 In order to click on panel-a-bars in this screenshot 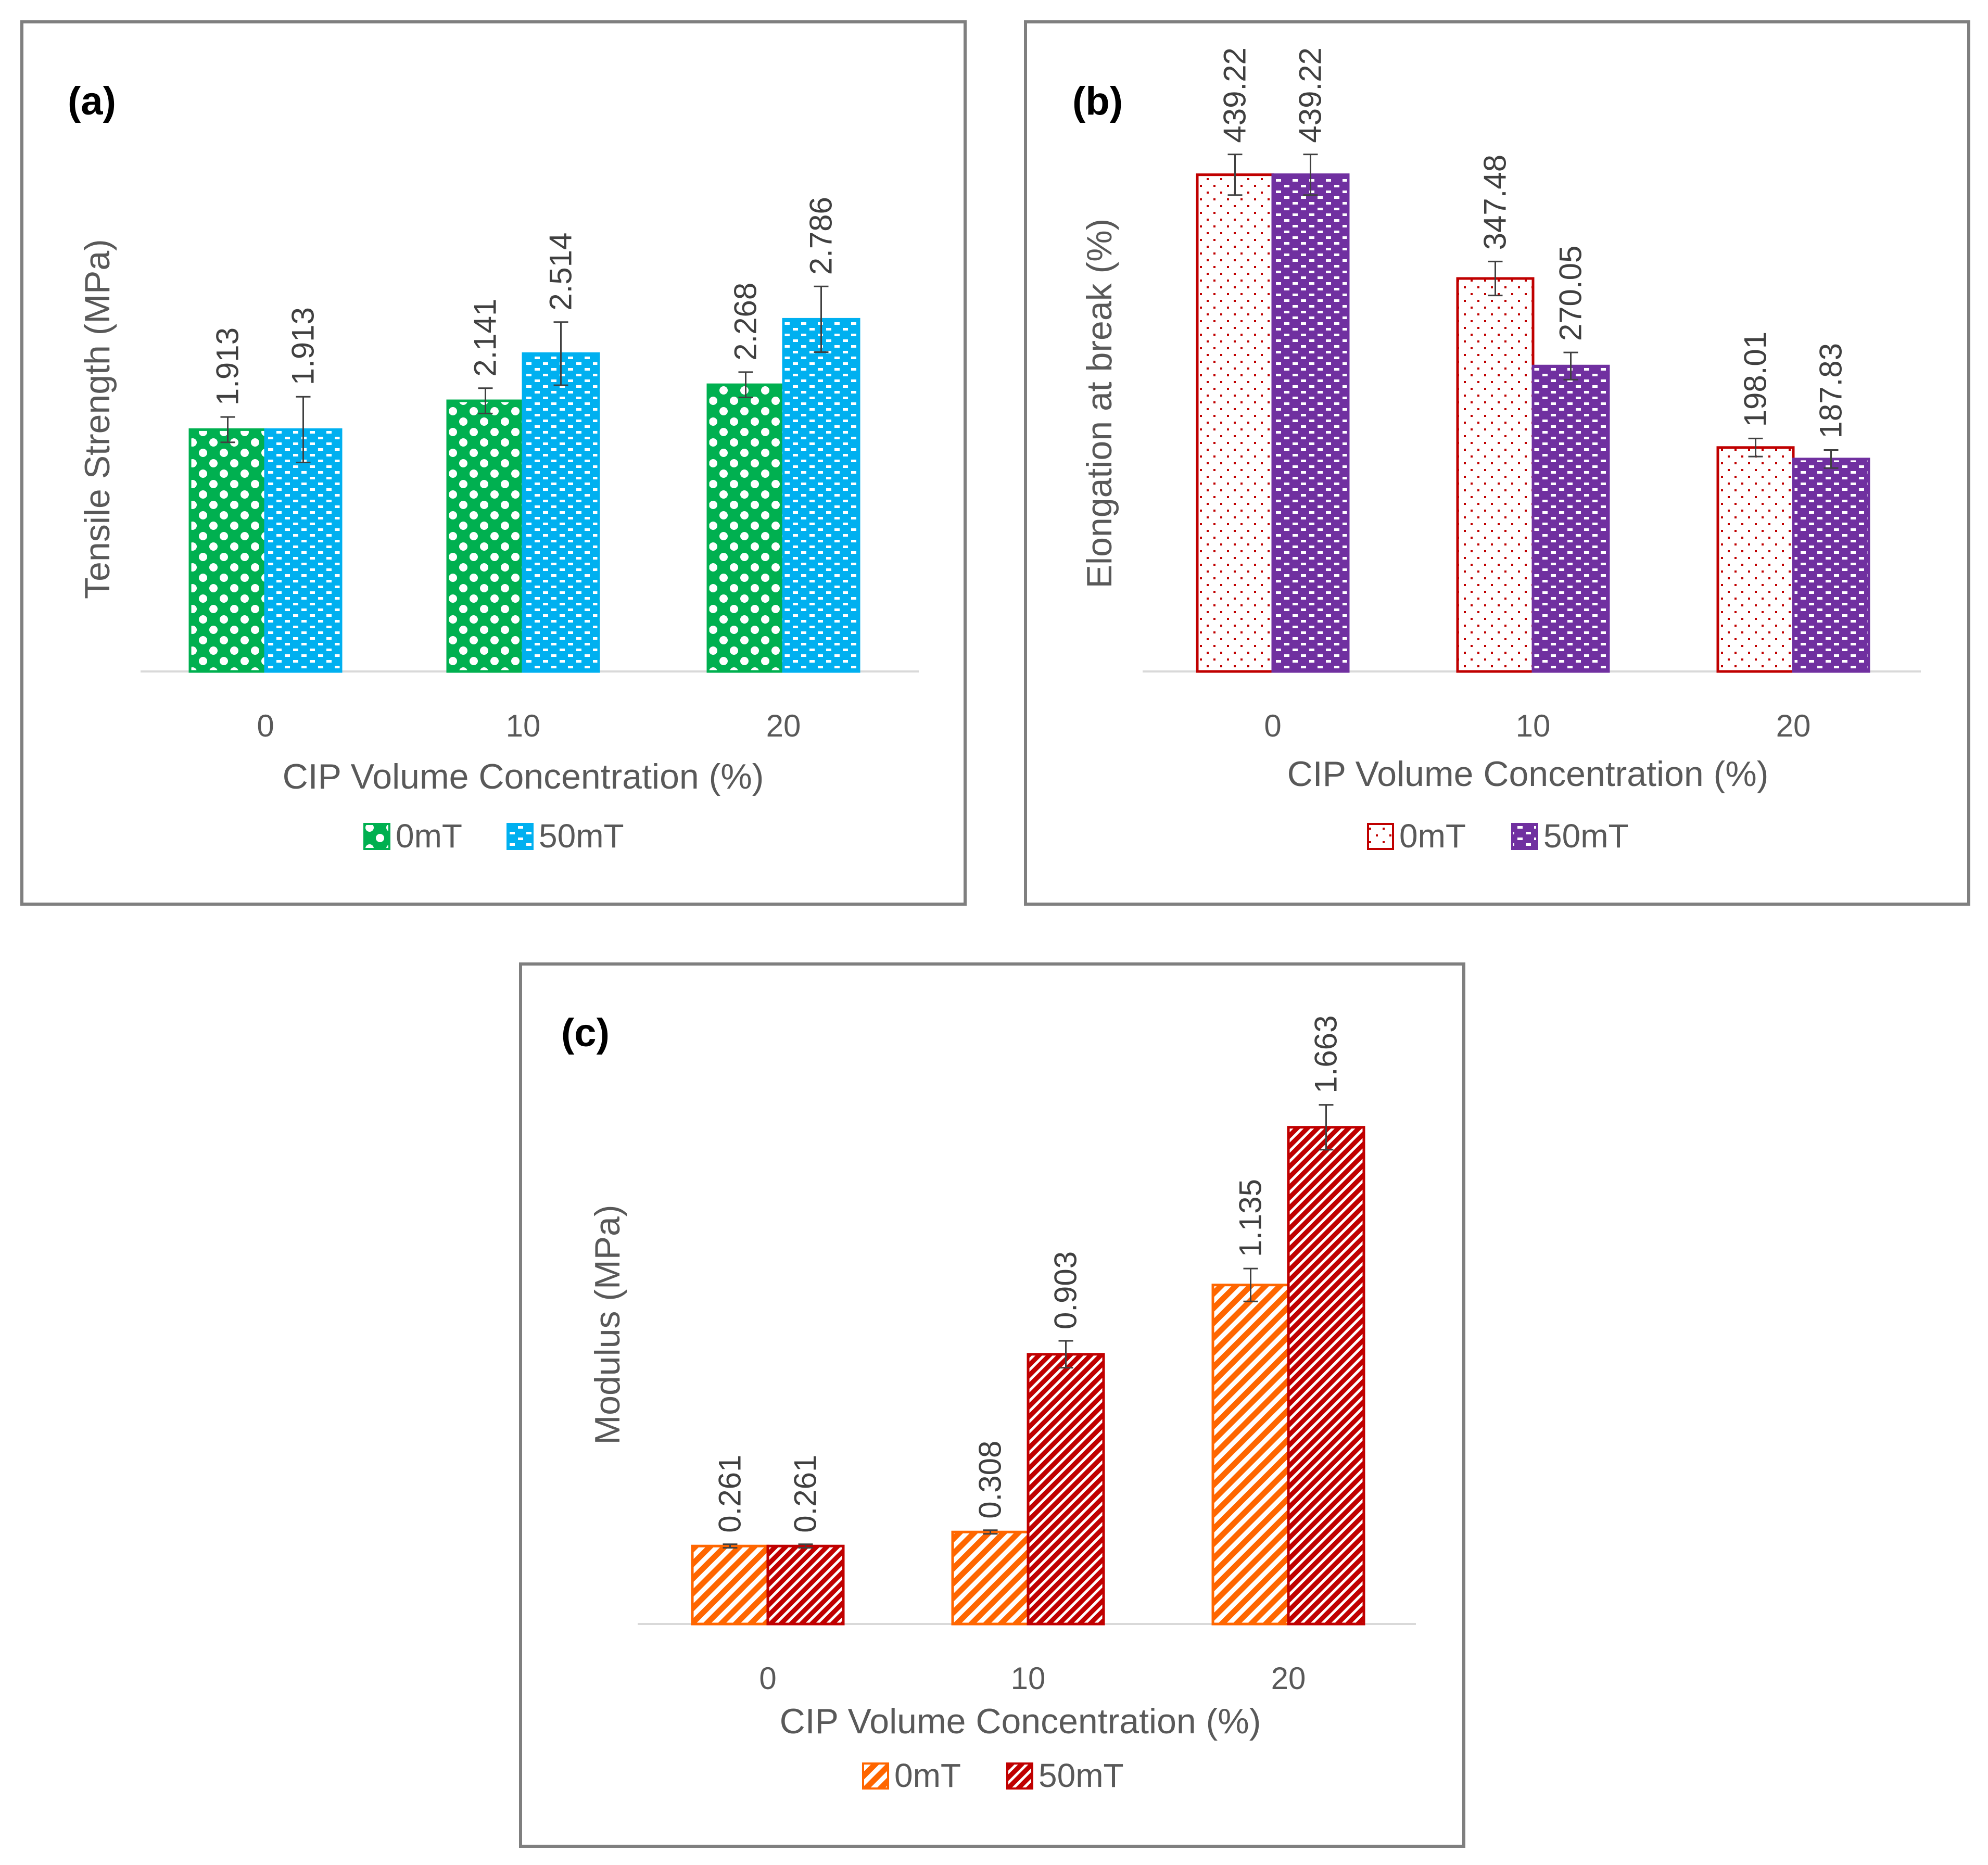, I will do `click(524, 495)`.